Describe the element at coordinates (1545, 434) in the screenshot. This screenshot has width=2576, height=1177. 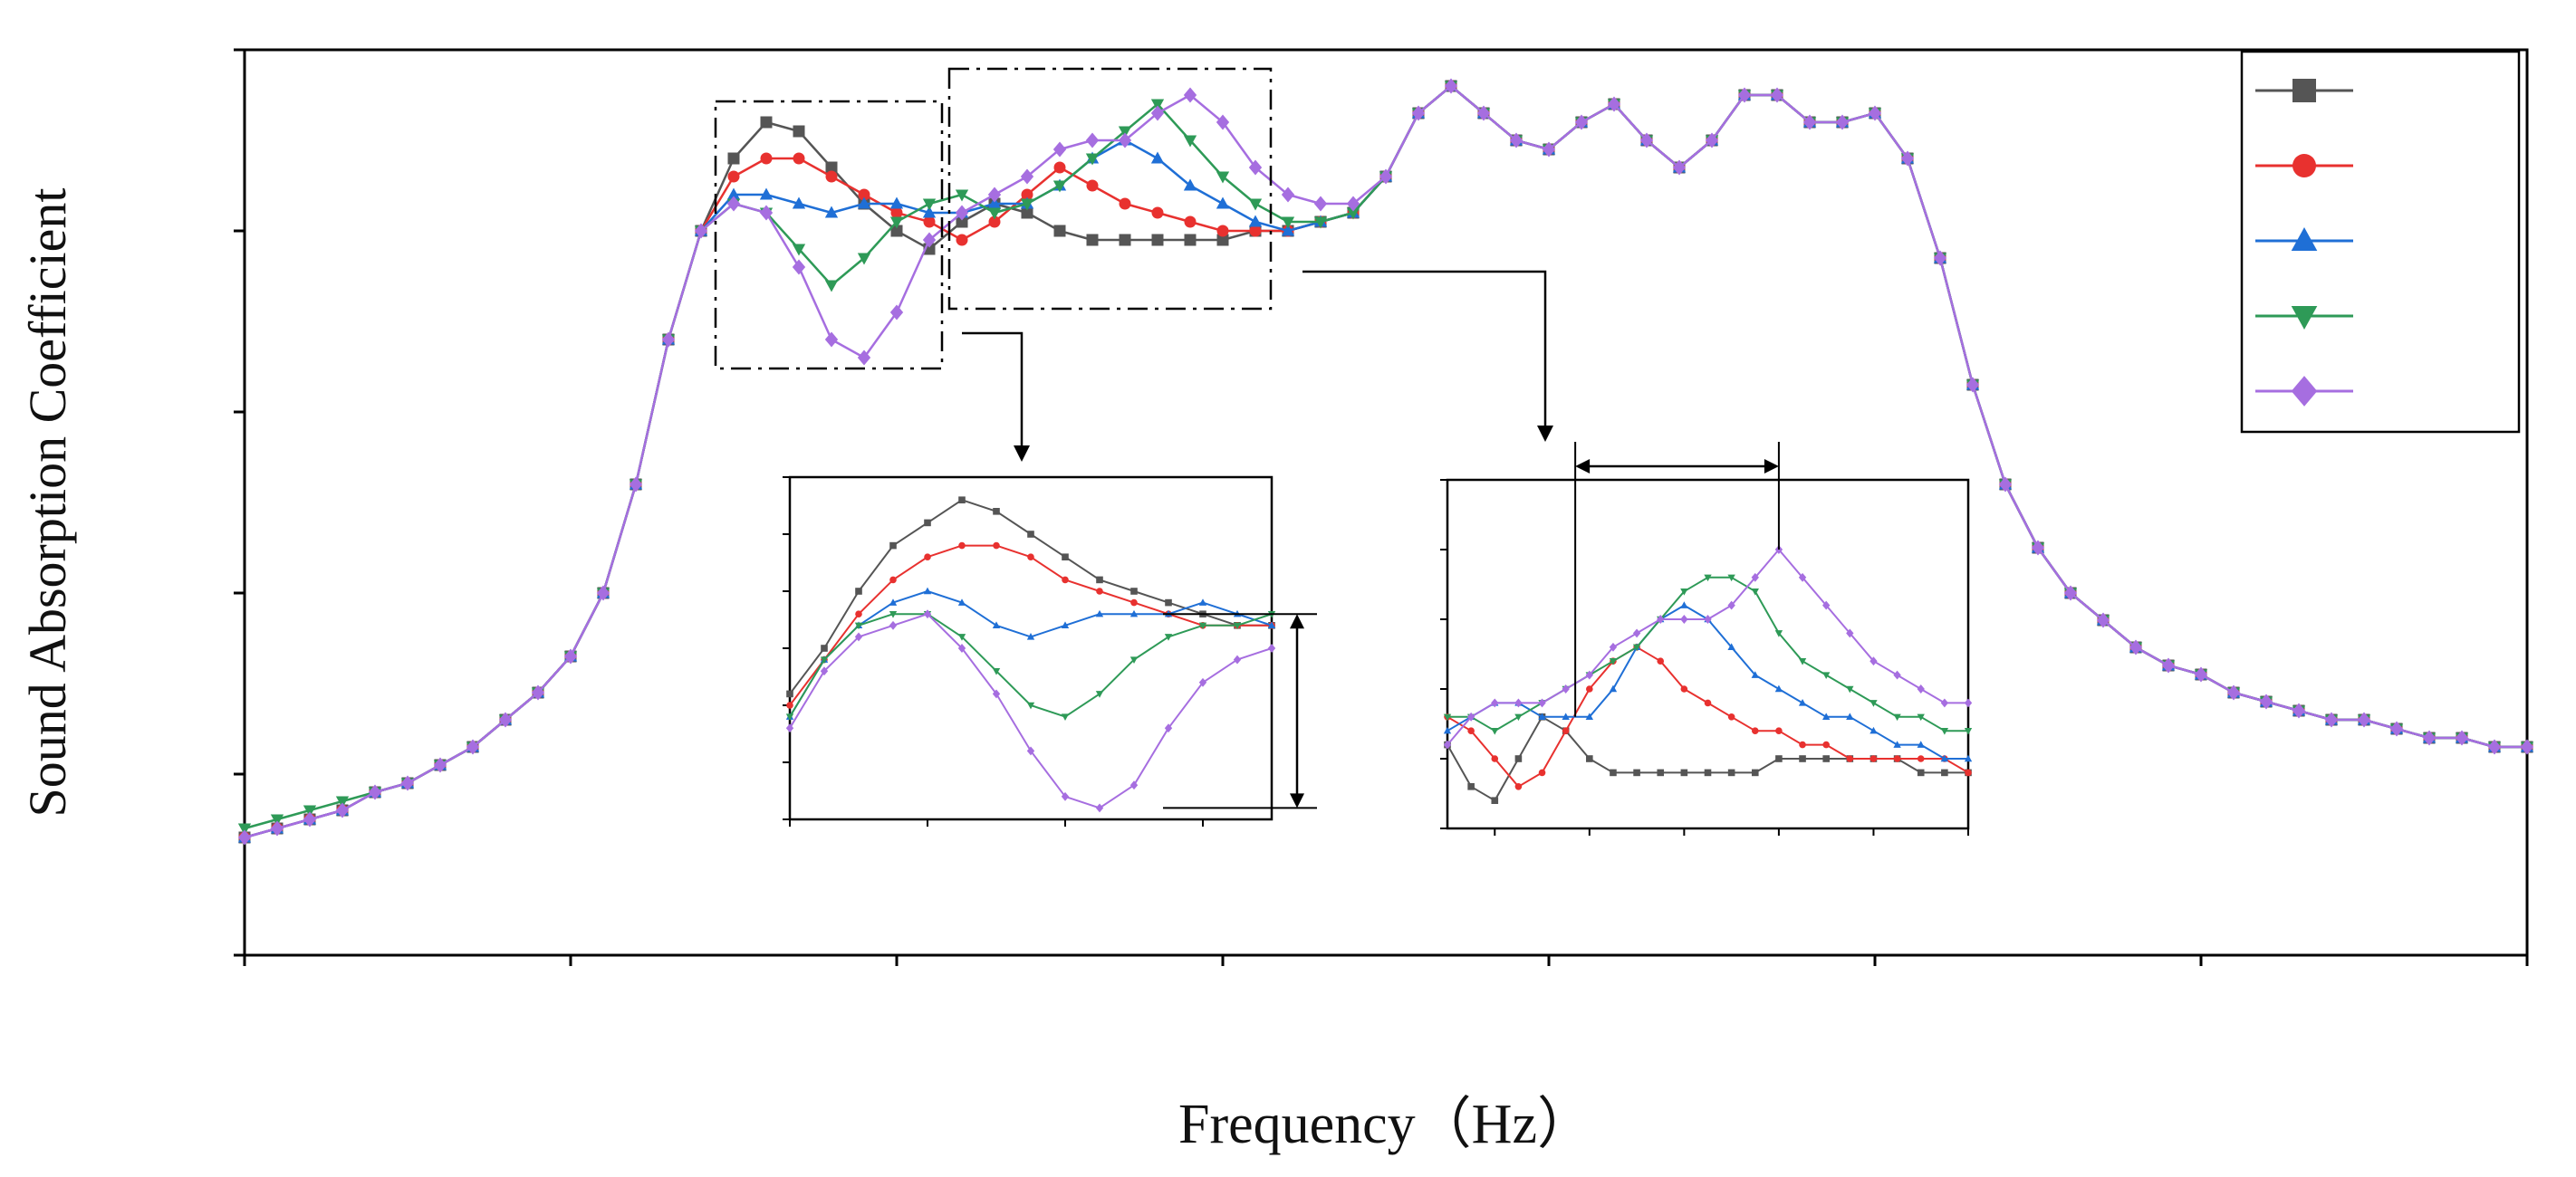
I see `zoom-arrow-right-head` at that location.